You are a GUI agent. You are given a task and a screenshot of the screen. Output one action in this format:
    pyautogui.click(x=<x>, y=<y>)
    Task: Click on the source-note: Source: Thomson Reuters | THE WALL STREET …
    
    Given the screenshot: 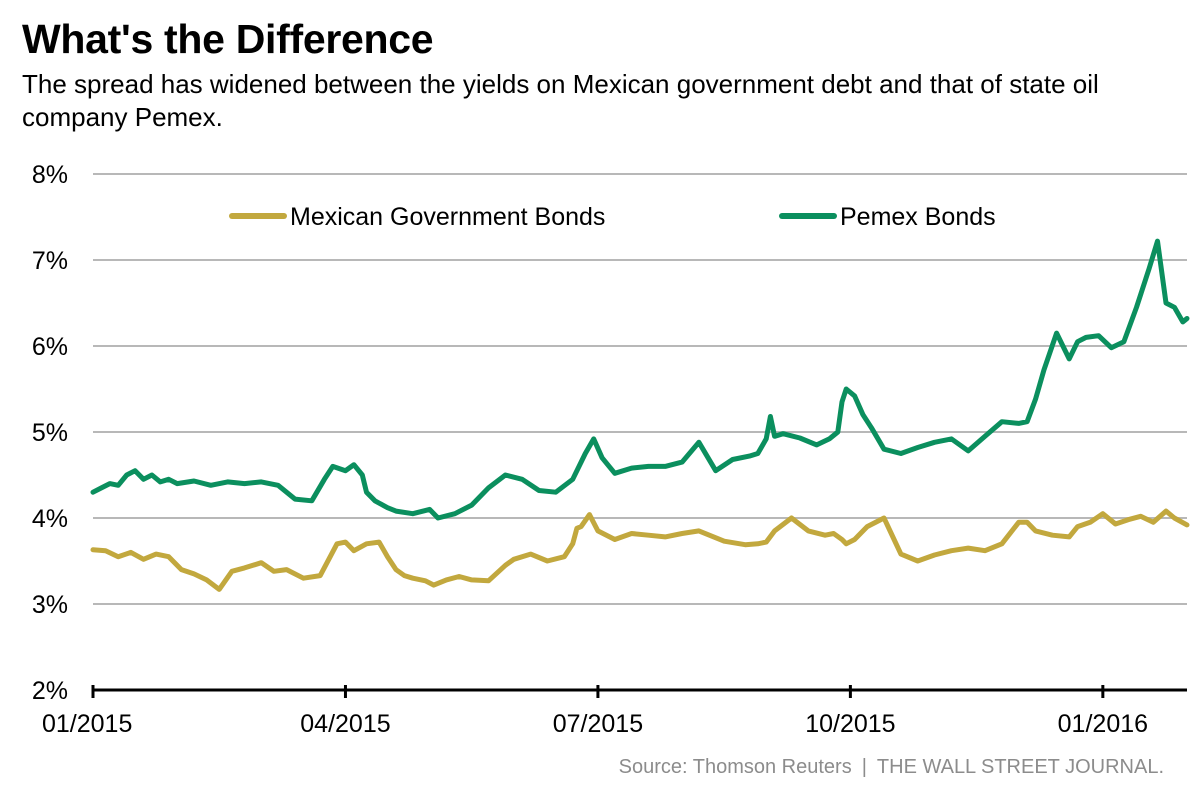 What is the action you would take?
    pyautogui.click(x=891, y=767)
    